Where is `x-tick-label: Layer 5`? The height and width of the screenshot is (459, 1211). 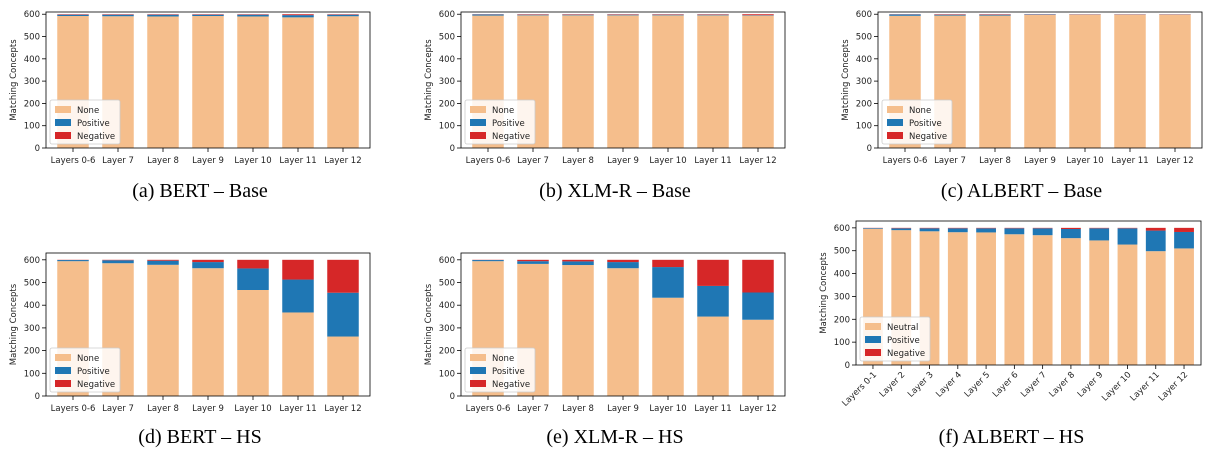 x-tick-label: Layer 5 is located at coordinates (978, 385).